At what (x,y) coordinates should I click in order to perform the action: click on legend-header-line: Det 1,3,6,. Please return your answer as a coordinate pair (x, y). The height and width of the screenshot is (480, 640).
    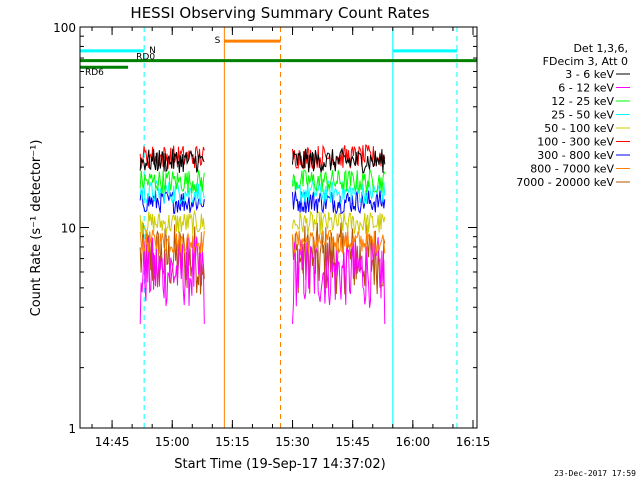
    Looking at the image, I should click on (600, 48).